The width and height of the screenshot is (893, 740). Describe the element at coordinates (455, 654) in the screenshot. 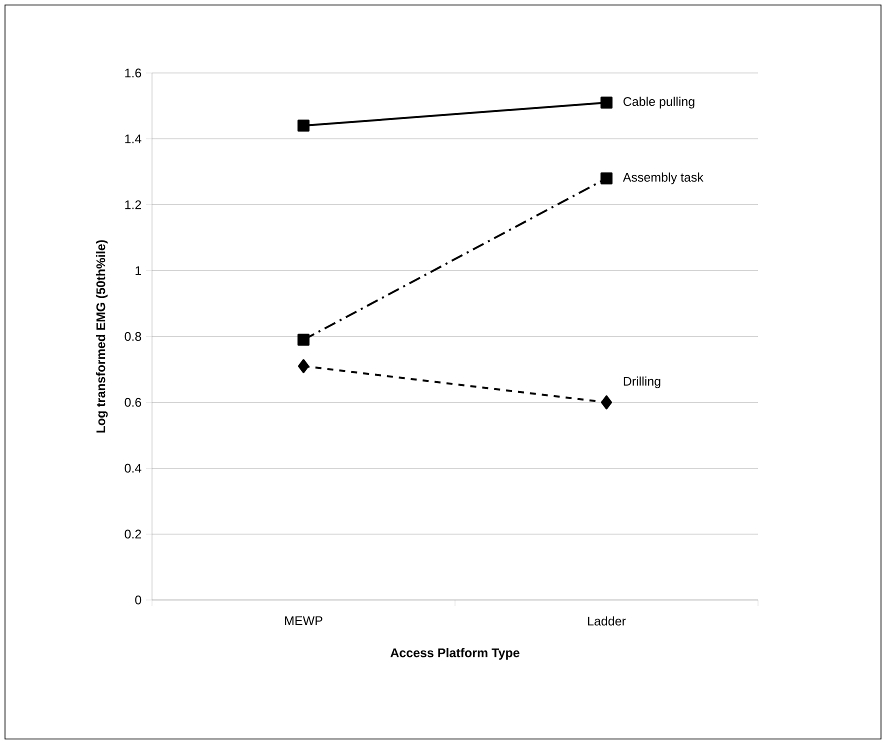

I see `x-axis-title: Access Platform Type` at that location.